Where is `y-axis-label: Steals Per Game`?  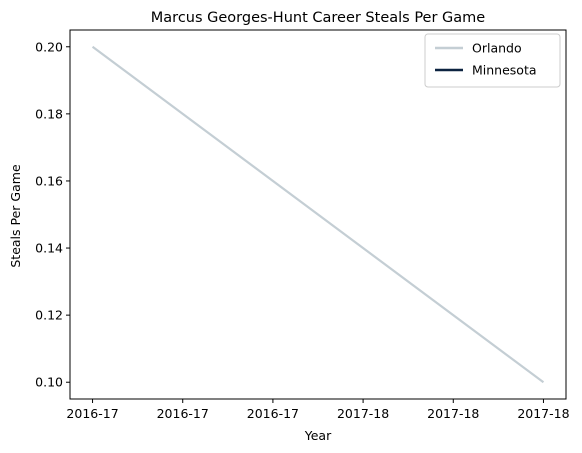 y-axis-label: Steals Per Game is located at coordinates (15, 216).